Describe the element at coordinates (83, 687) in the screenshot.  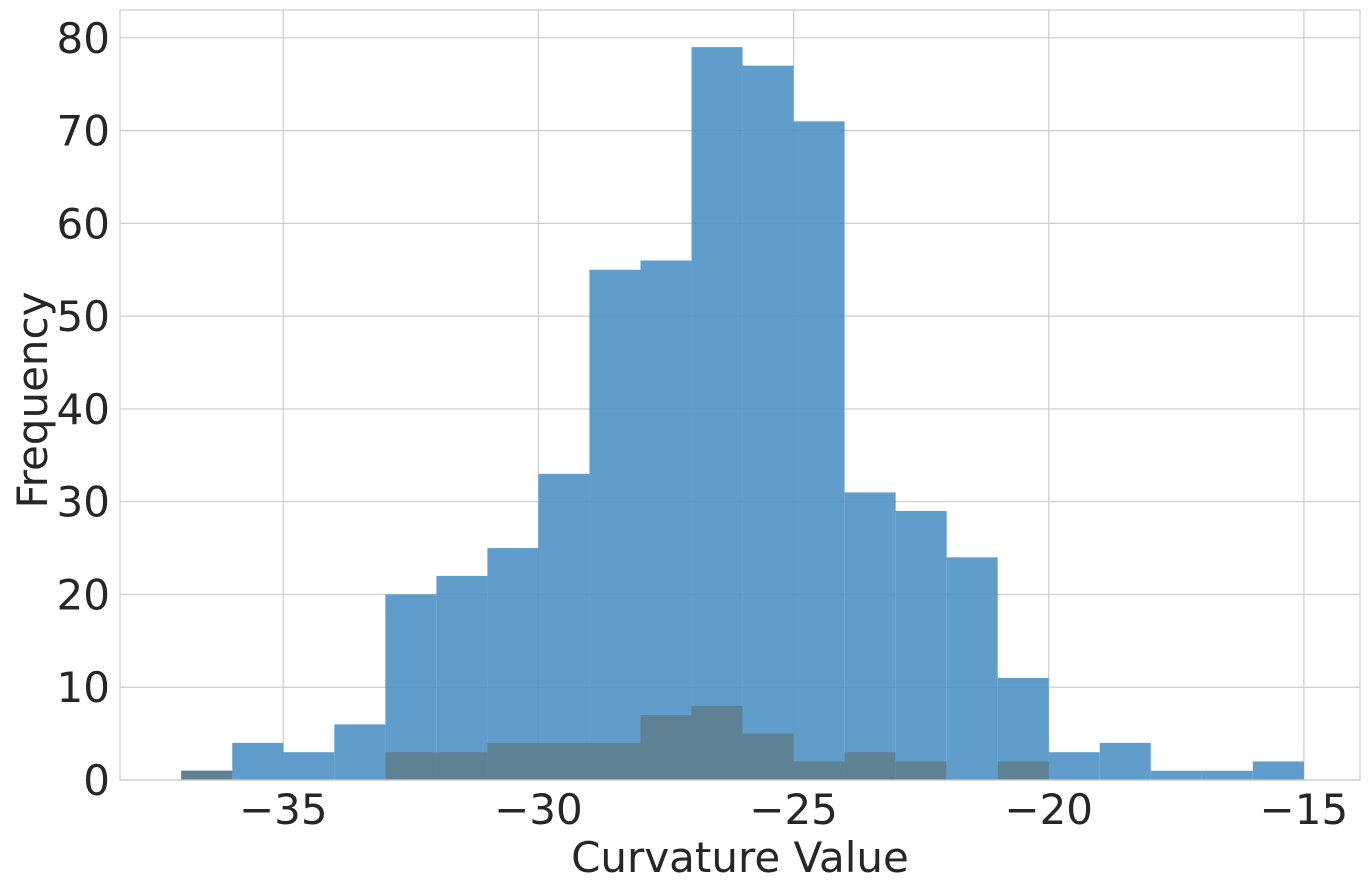
I see `y-tick-label: 10` at that location.